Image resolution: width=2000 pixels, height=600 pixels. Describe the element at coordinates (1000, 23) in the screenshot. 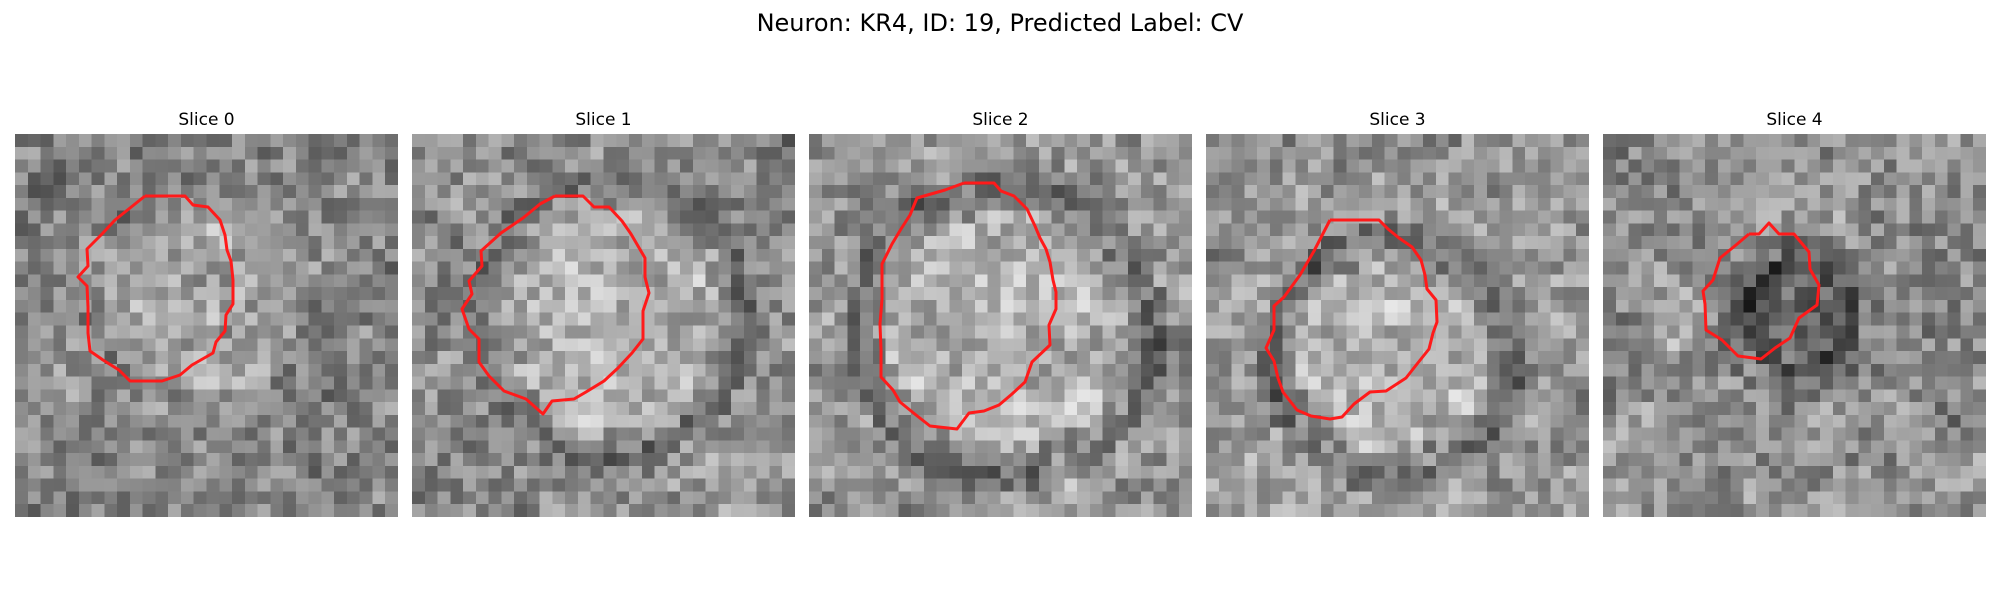

I see `figure-title: Neuron: KR4, ID: 19, Predicted Label: CV` at that location.